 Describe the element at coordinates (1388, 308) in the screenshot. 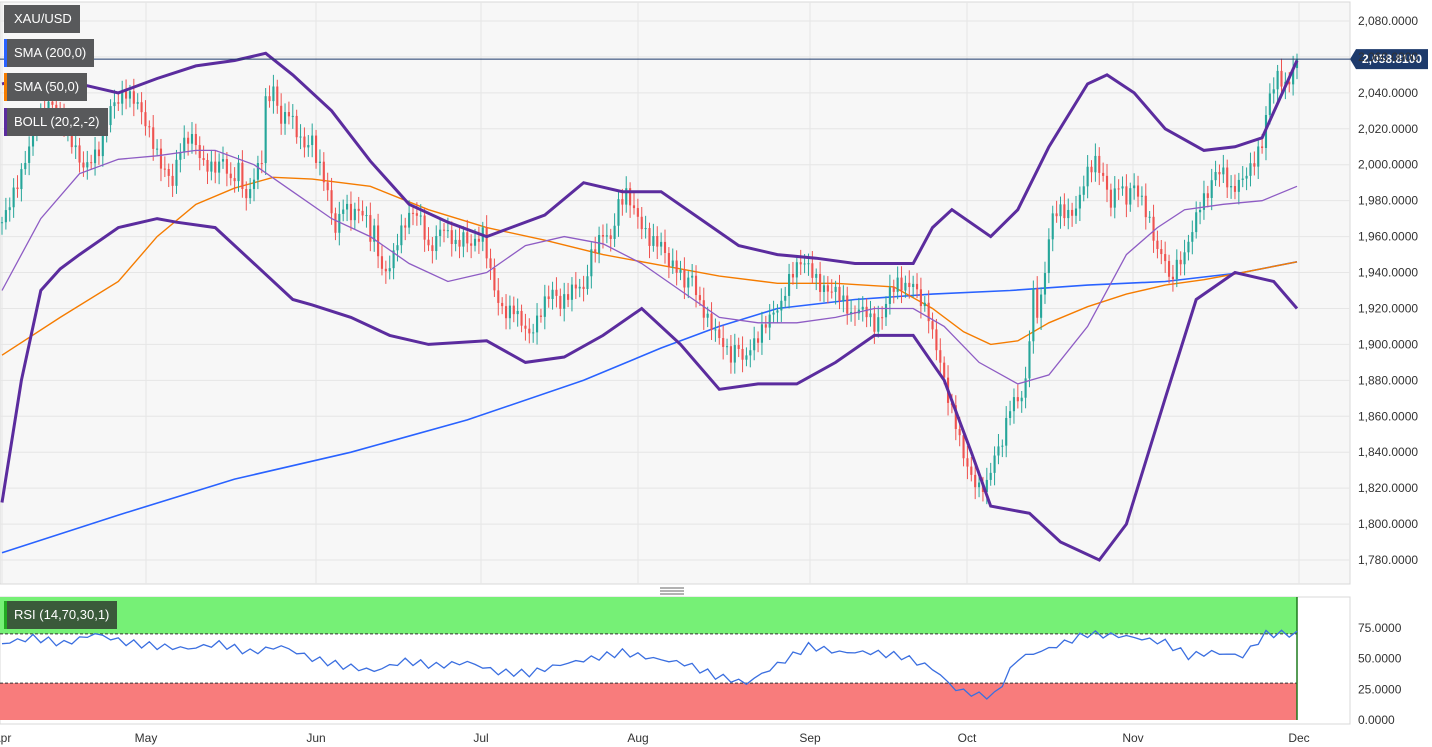

I see `y-tick-label: 1,920.0000` at that location.